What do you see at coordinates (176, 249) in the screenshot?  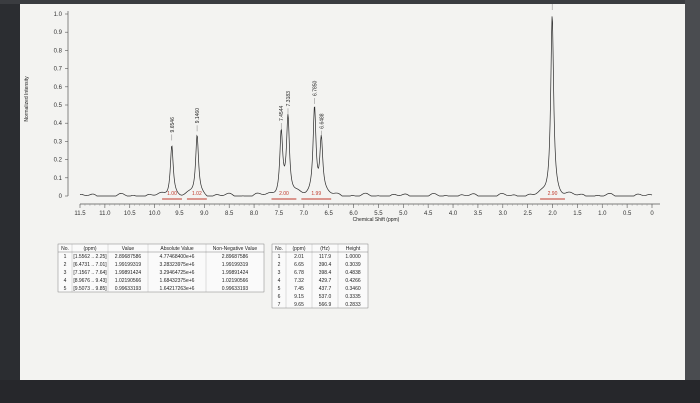 I see `table-header-cell: Absolute Value` at bounding box center [176, 249].